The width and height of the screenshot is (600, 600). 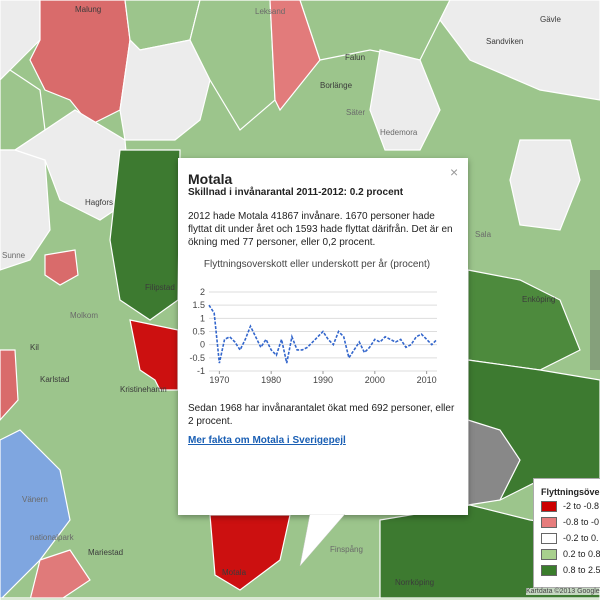 I want to click on legend-item: -2 to -0.8, so click(x=570, y=507).